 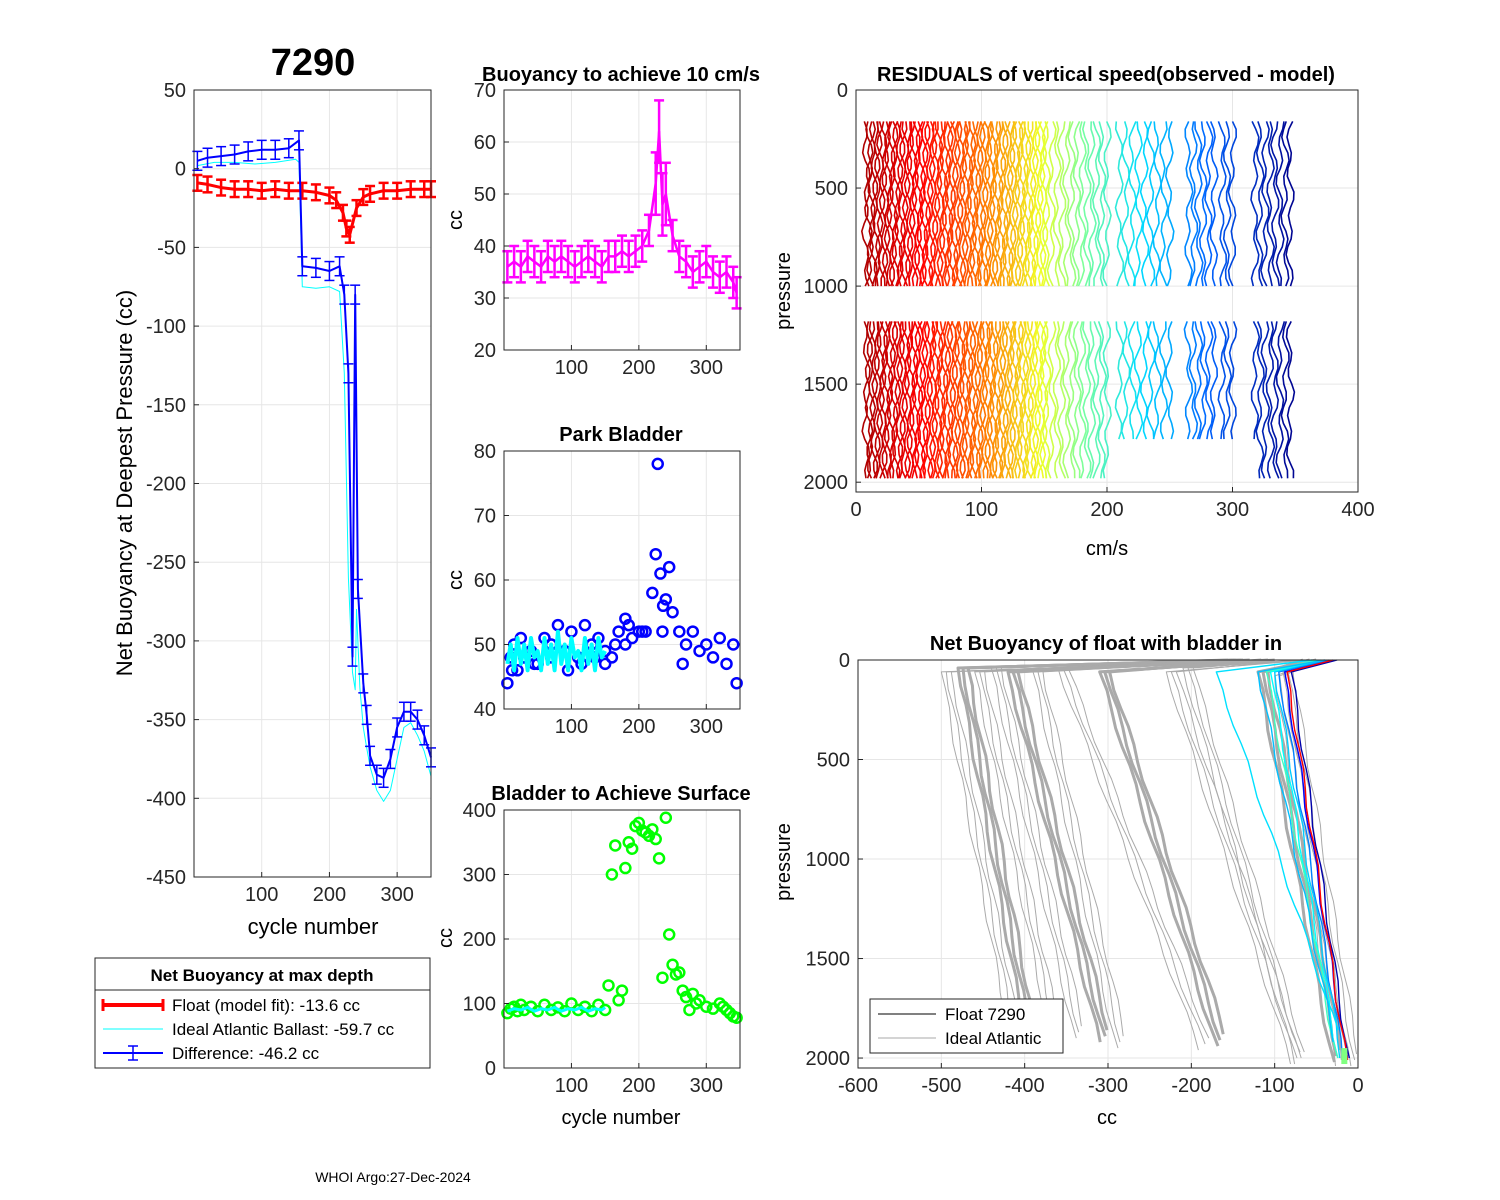 I want to click on x-tick-label: 100, so click(x=571, y=727).